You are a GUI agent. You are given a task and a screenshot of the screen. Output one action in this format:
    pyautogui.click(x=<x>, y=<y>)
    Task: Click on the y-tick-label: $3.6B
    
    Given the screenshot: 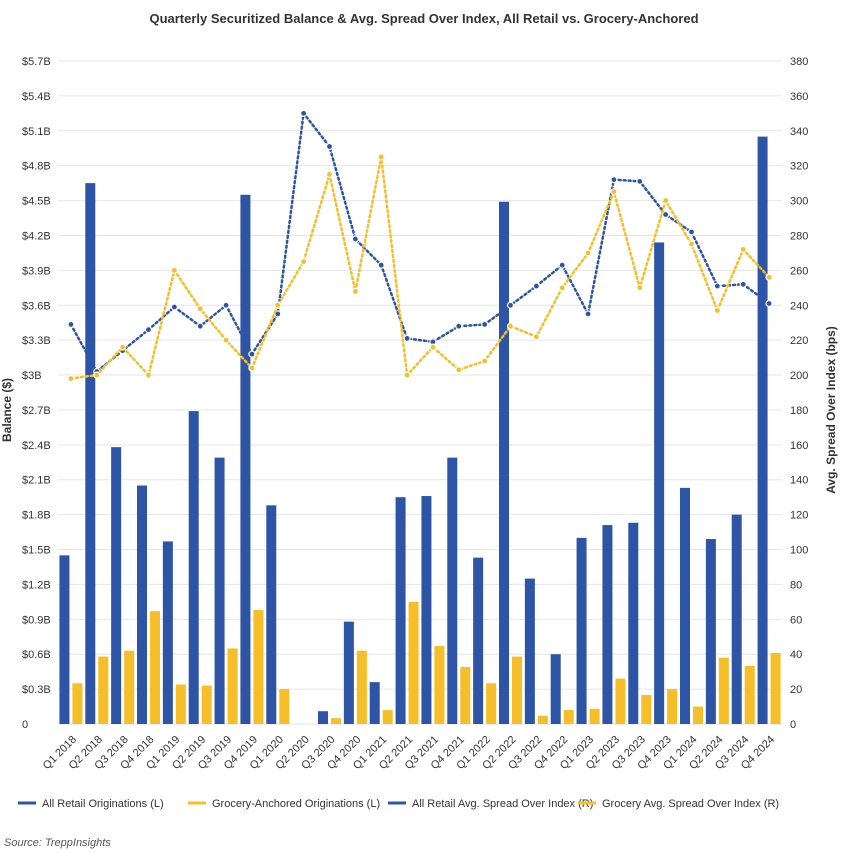 What is the action you would take?
    pyautogui.click(x=36, y=306)
    